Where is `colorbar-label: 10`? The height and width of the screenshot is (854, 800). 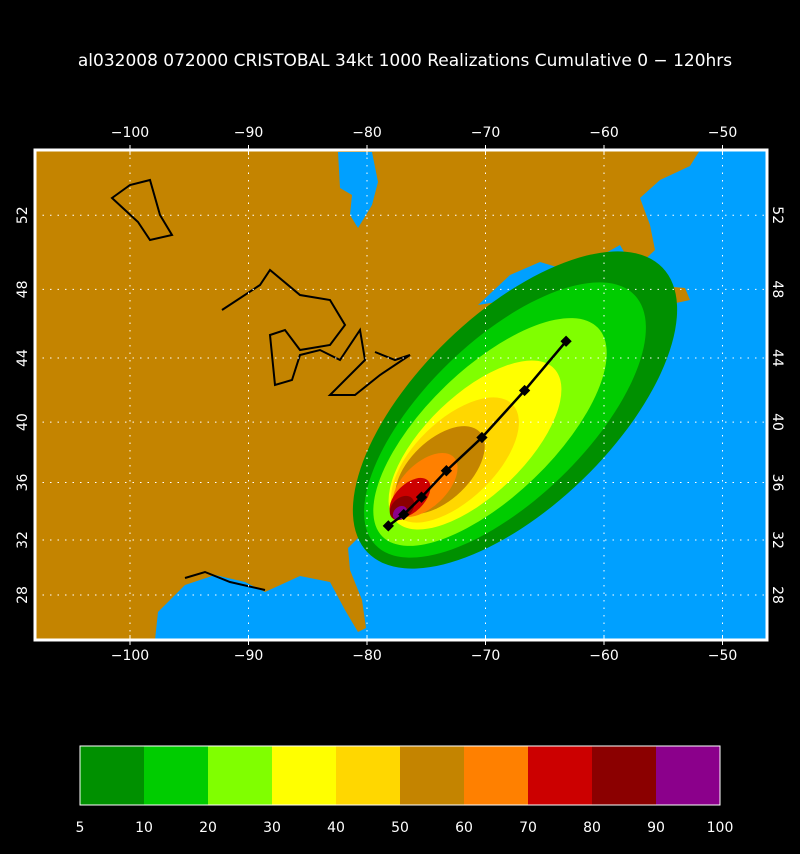 colorbar-label: 10 is located at coordinates (144, 828).